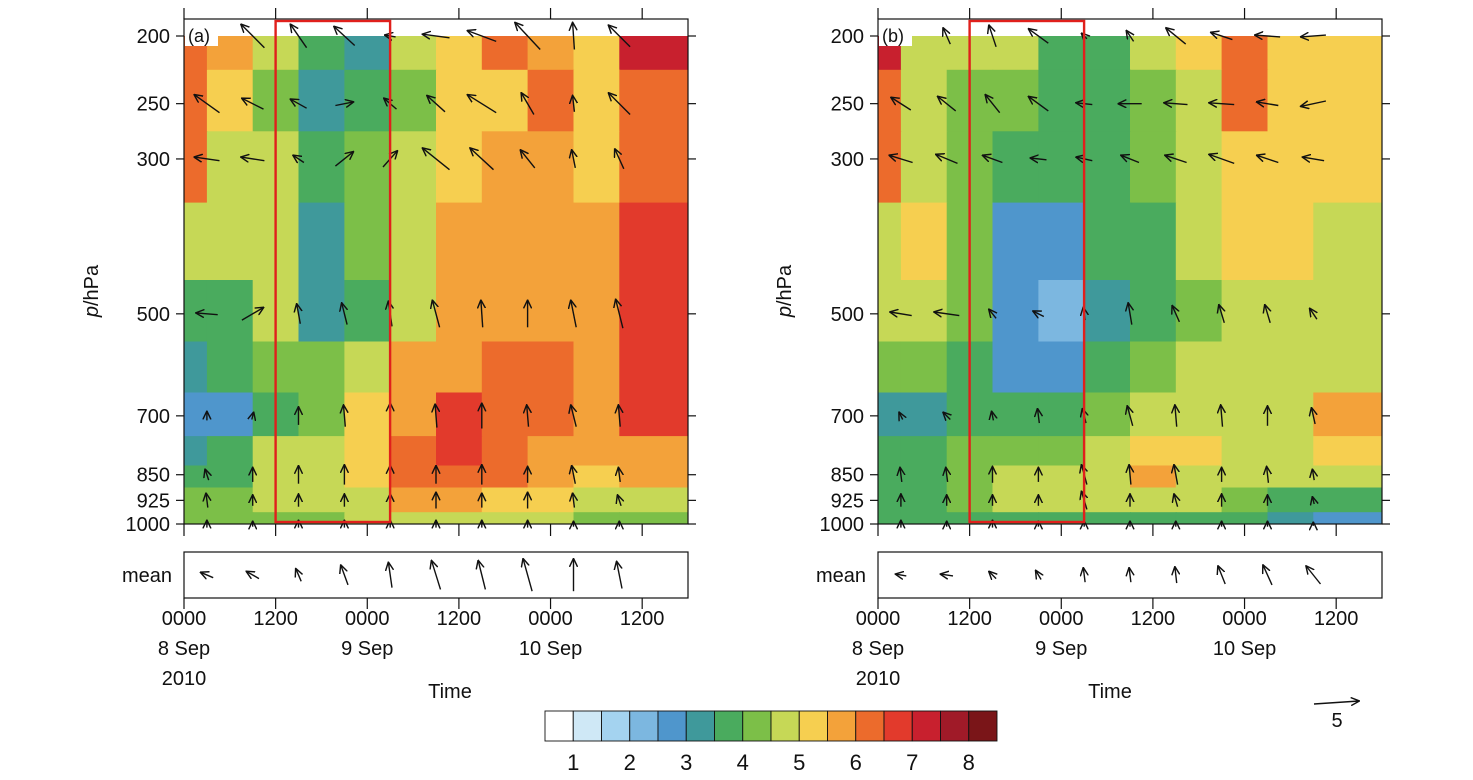 This screenshot has height=780, width=1473. I want to click on x-tick-label: 8 Sep, so click(184, 649).